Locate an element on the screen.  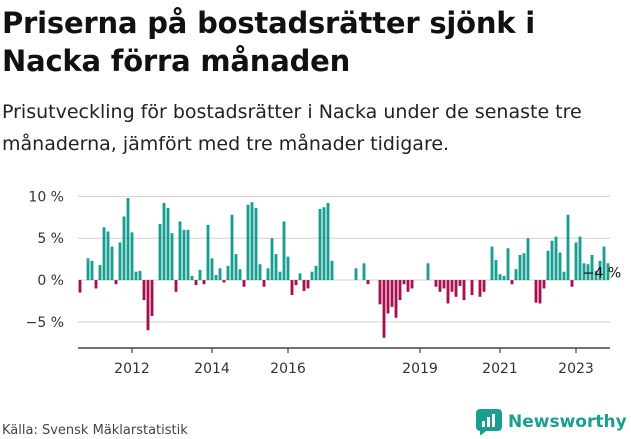
x-tick-label: 2012 is located at coordinates (132, 369).